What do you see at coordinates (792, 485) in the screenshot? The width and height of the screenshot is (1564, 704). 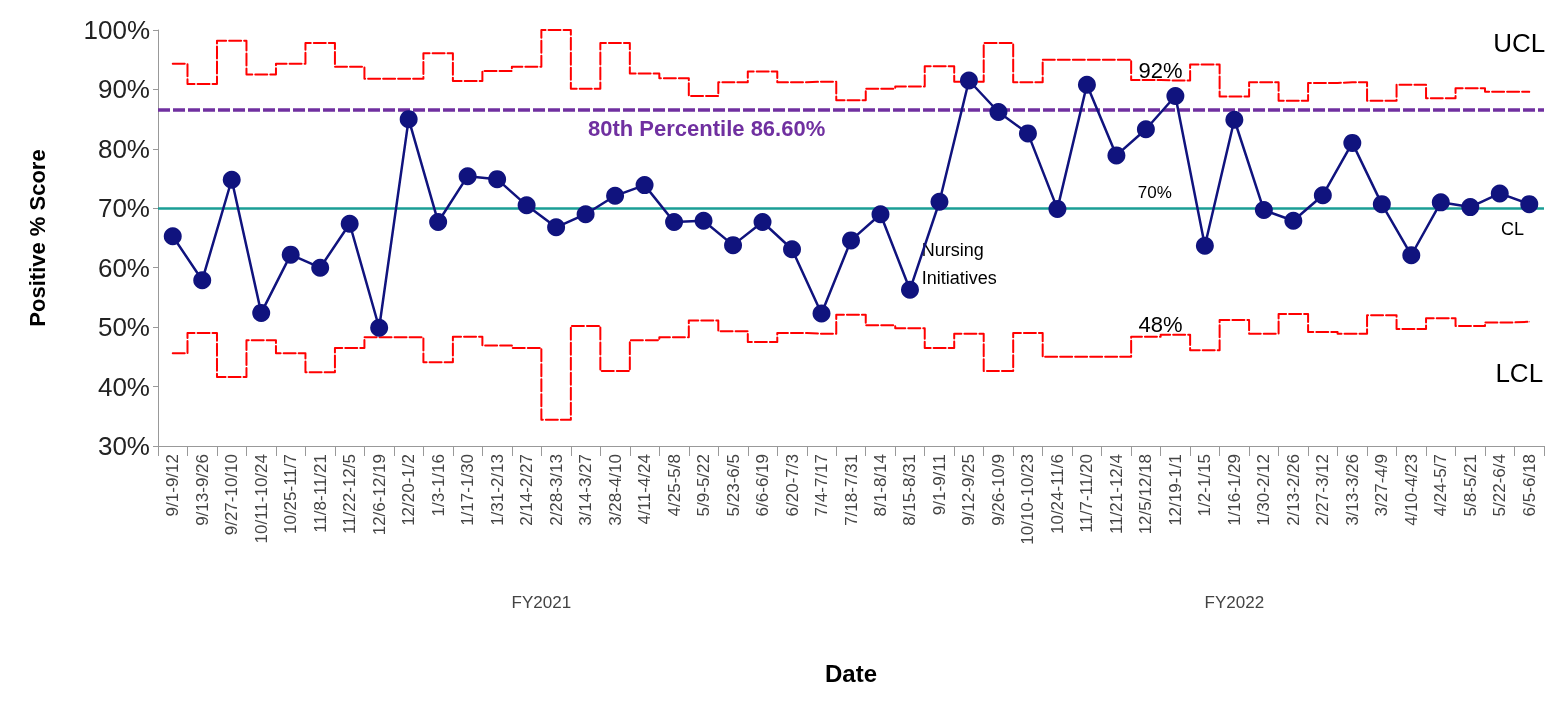 I see `x-tick-label: 6/20-7/3` at bounding box center [792, 485].